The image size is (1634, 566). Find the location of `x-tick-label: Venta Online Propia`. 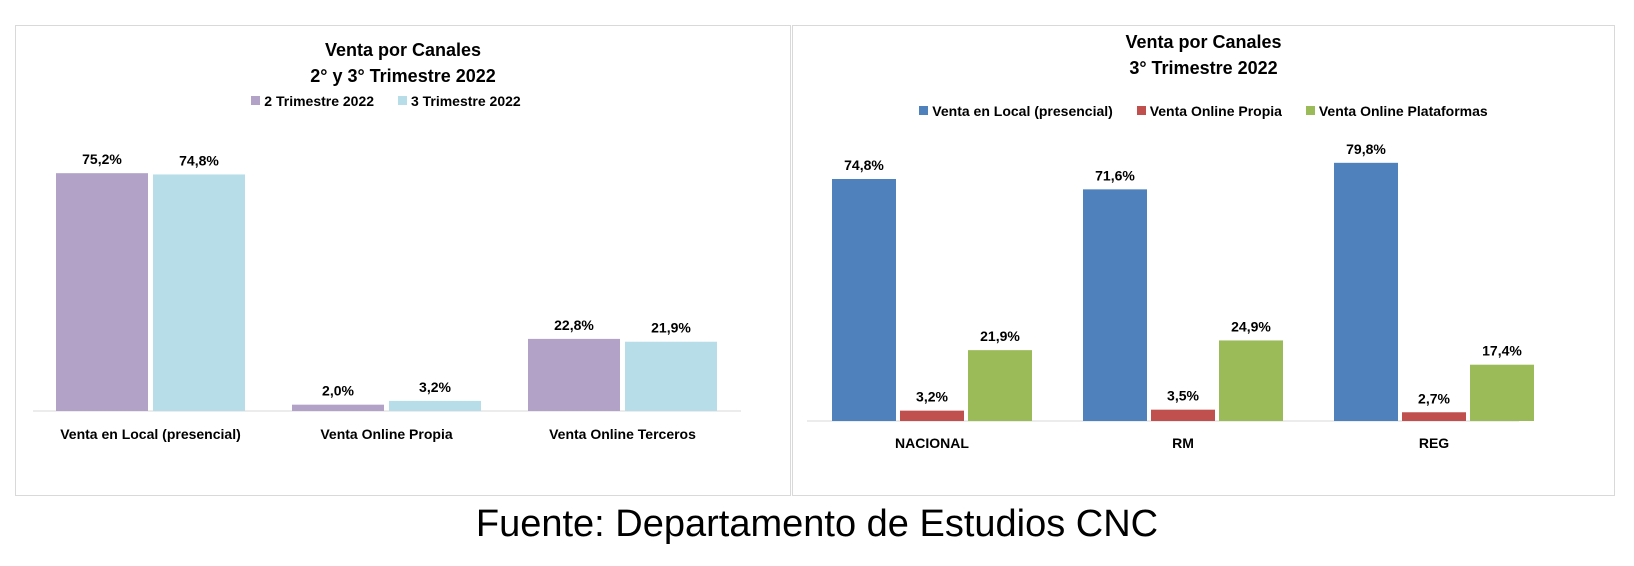

x-tick-label: Venta Online Propia is located at coordinates (386, 434).